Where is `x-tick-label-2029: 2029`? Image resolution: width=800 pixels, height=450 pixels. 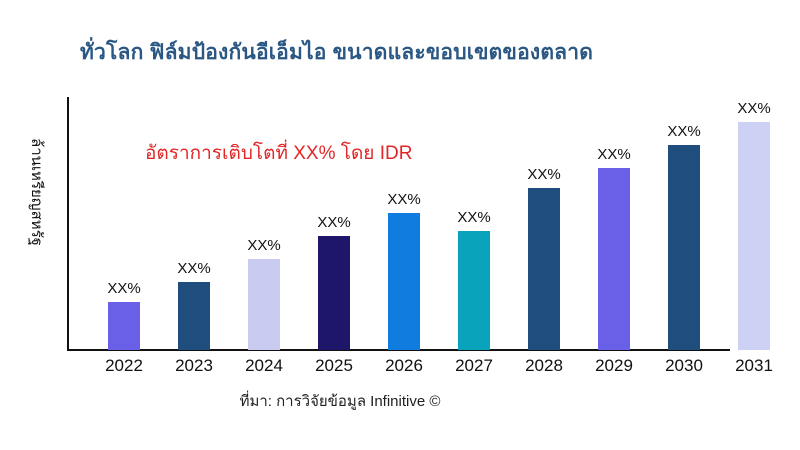 x-tick-label-2029: 2029 is located at coordinates (614, 365).